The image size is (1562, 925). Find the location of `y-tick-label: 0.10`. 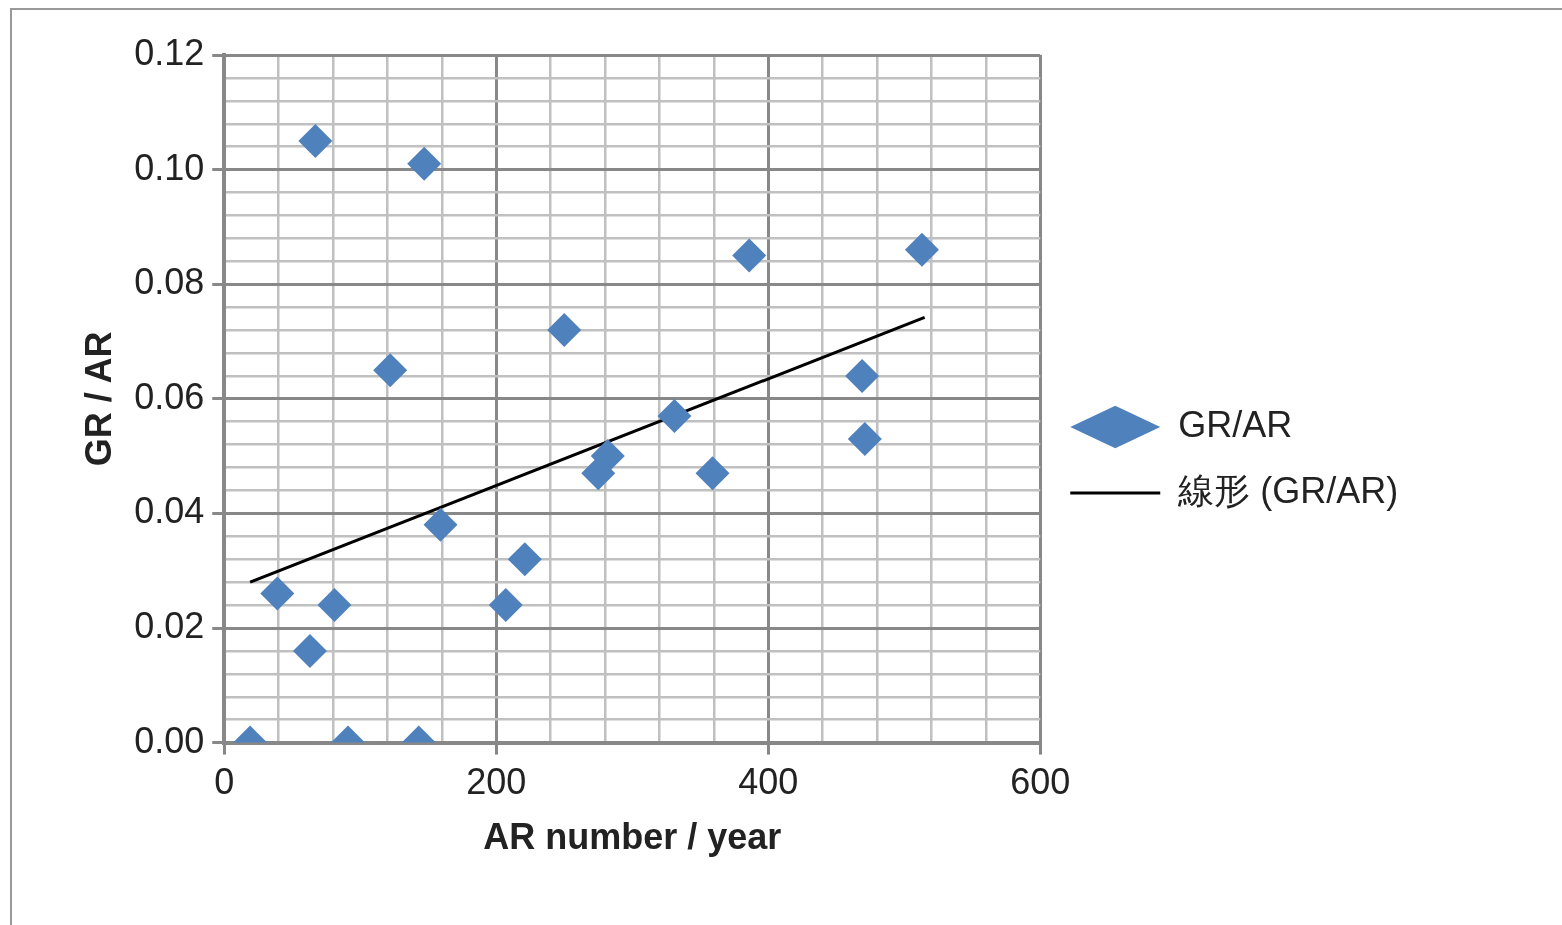

y-tick-label: 0.10 is located at coordinates (169, 167).